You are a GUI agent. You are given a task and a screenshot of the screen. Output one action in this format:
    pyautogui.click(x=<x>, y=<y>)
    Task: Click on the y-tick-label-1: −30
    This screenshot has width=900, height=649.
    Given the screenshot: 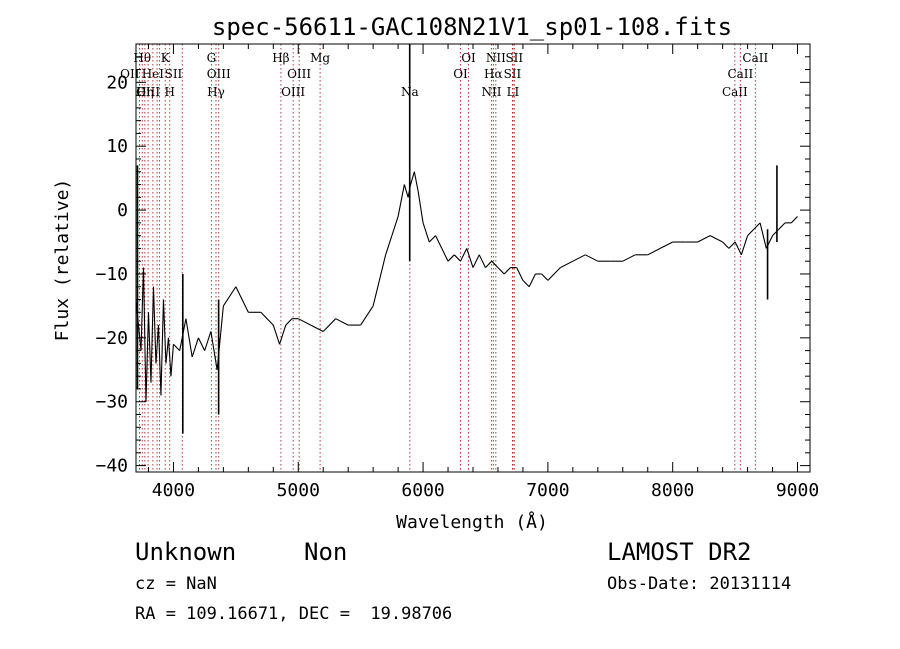 What is the action you would take?
    pyautogui.click(x=111, y=402)
    